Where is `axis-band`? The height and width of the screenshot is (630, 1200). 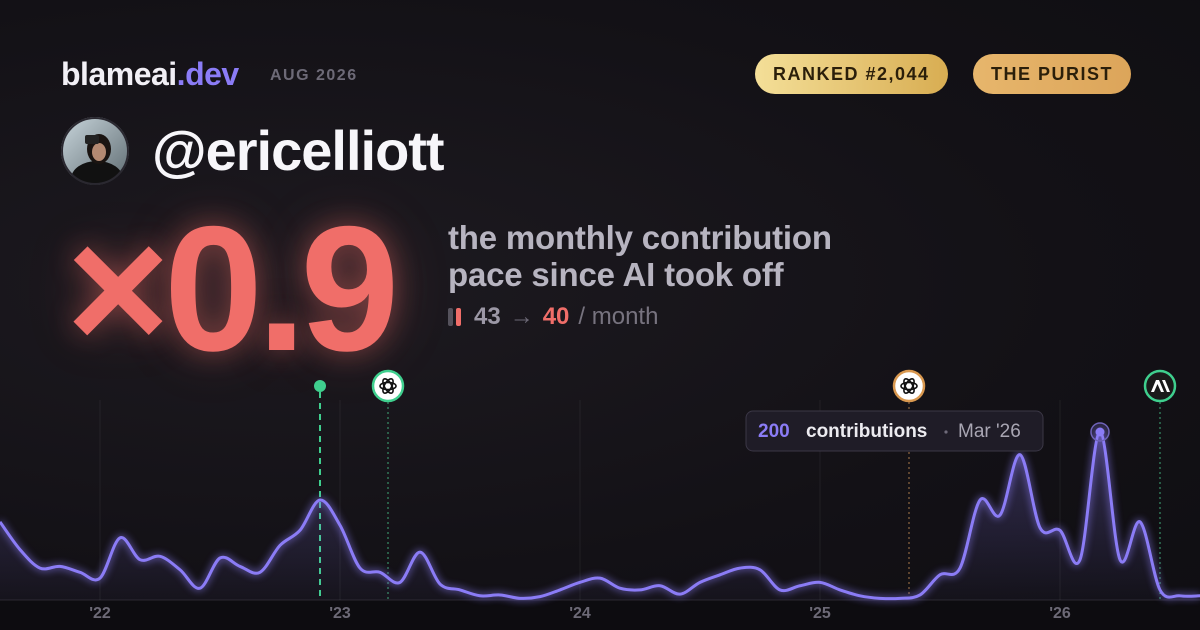
axis-band is located at coordinates (600, 615).